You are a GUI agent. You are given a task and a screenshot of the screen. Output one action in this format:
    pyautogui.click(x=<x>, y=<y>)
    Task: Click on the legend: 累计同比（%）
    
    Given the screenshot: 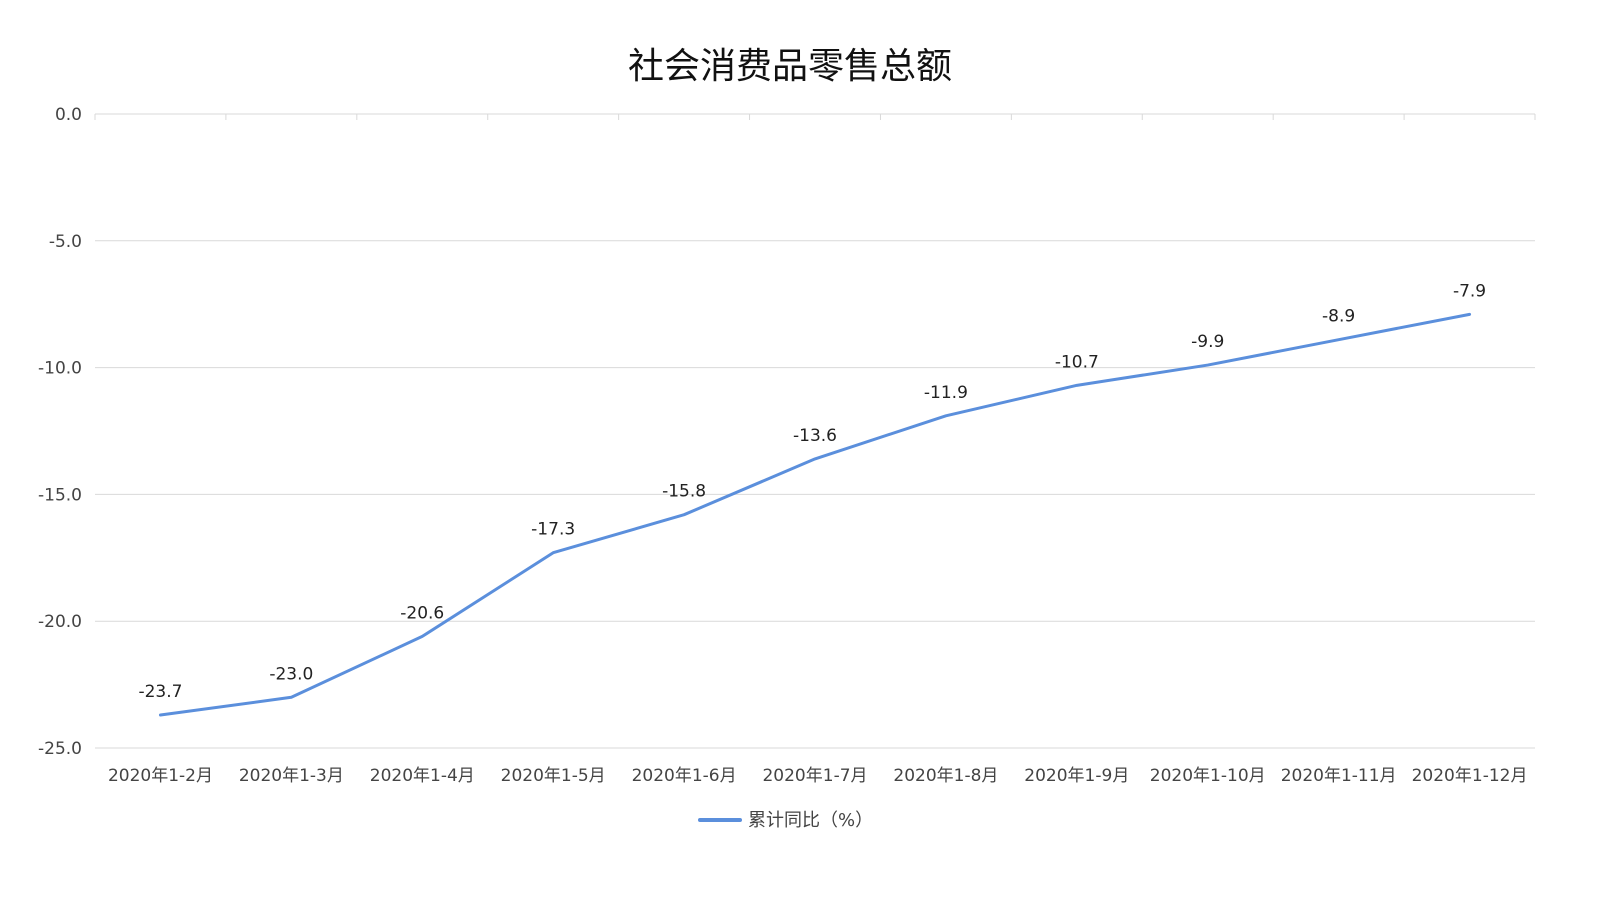 What is the action you would take?
    pyautogui.click(x=785, y=820)
    